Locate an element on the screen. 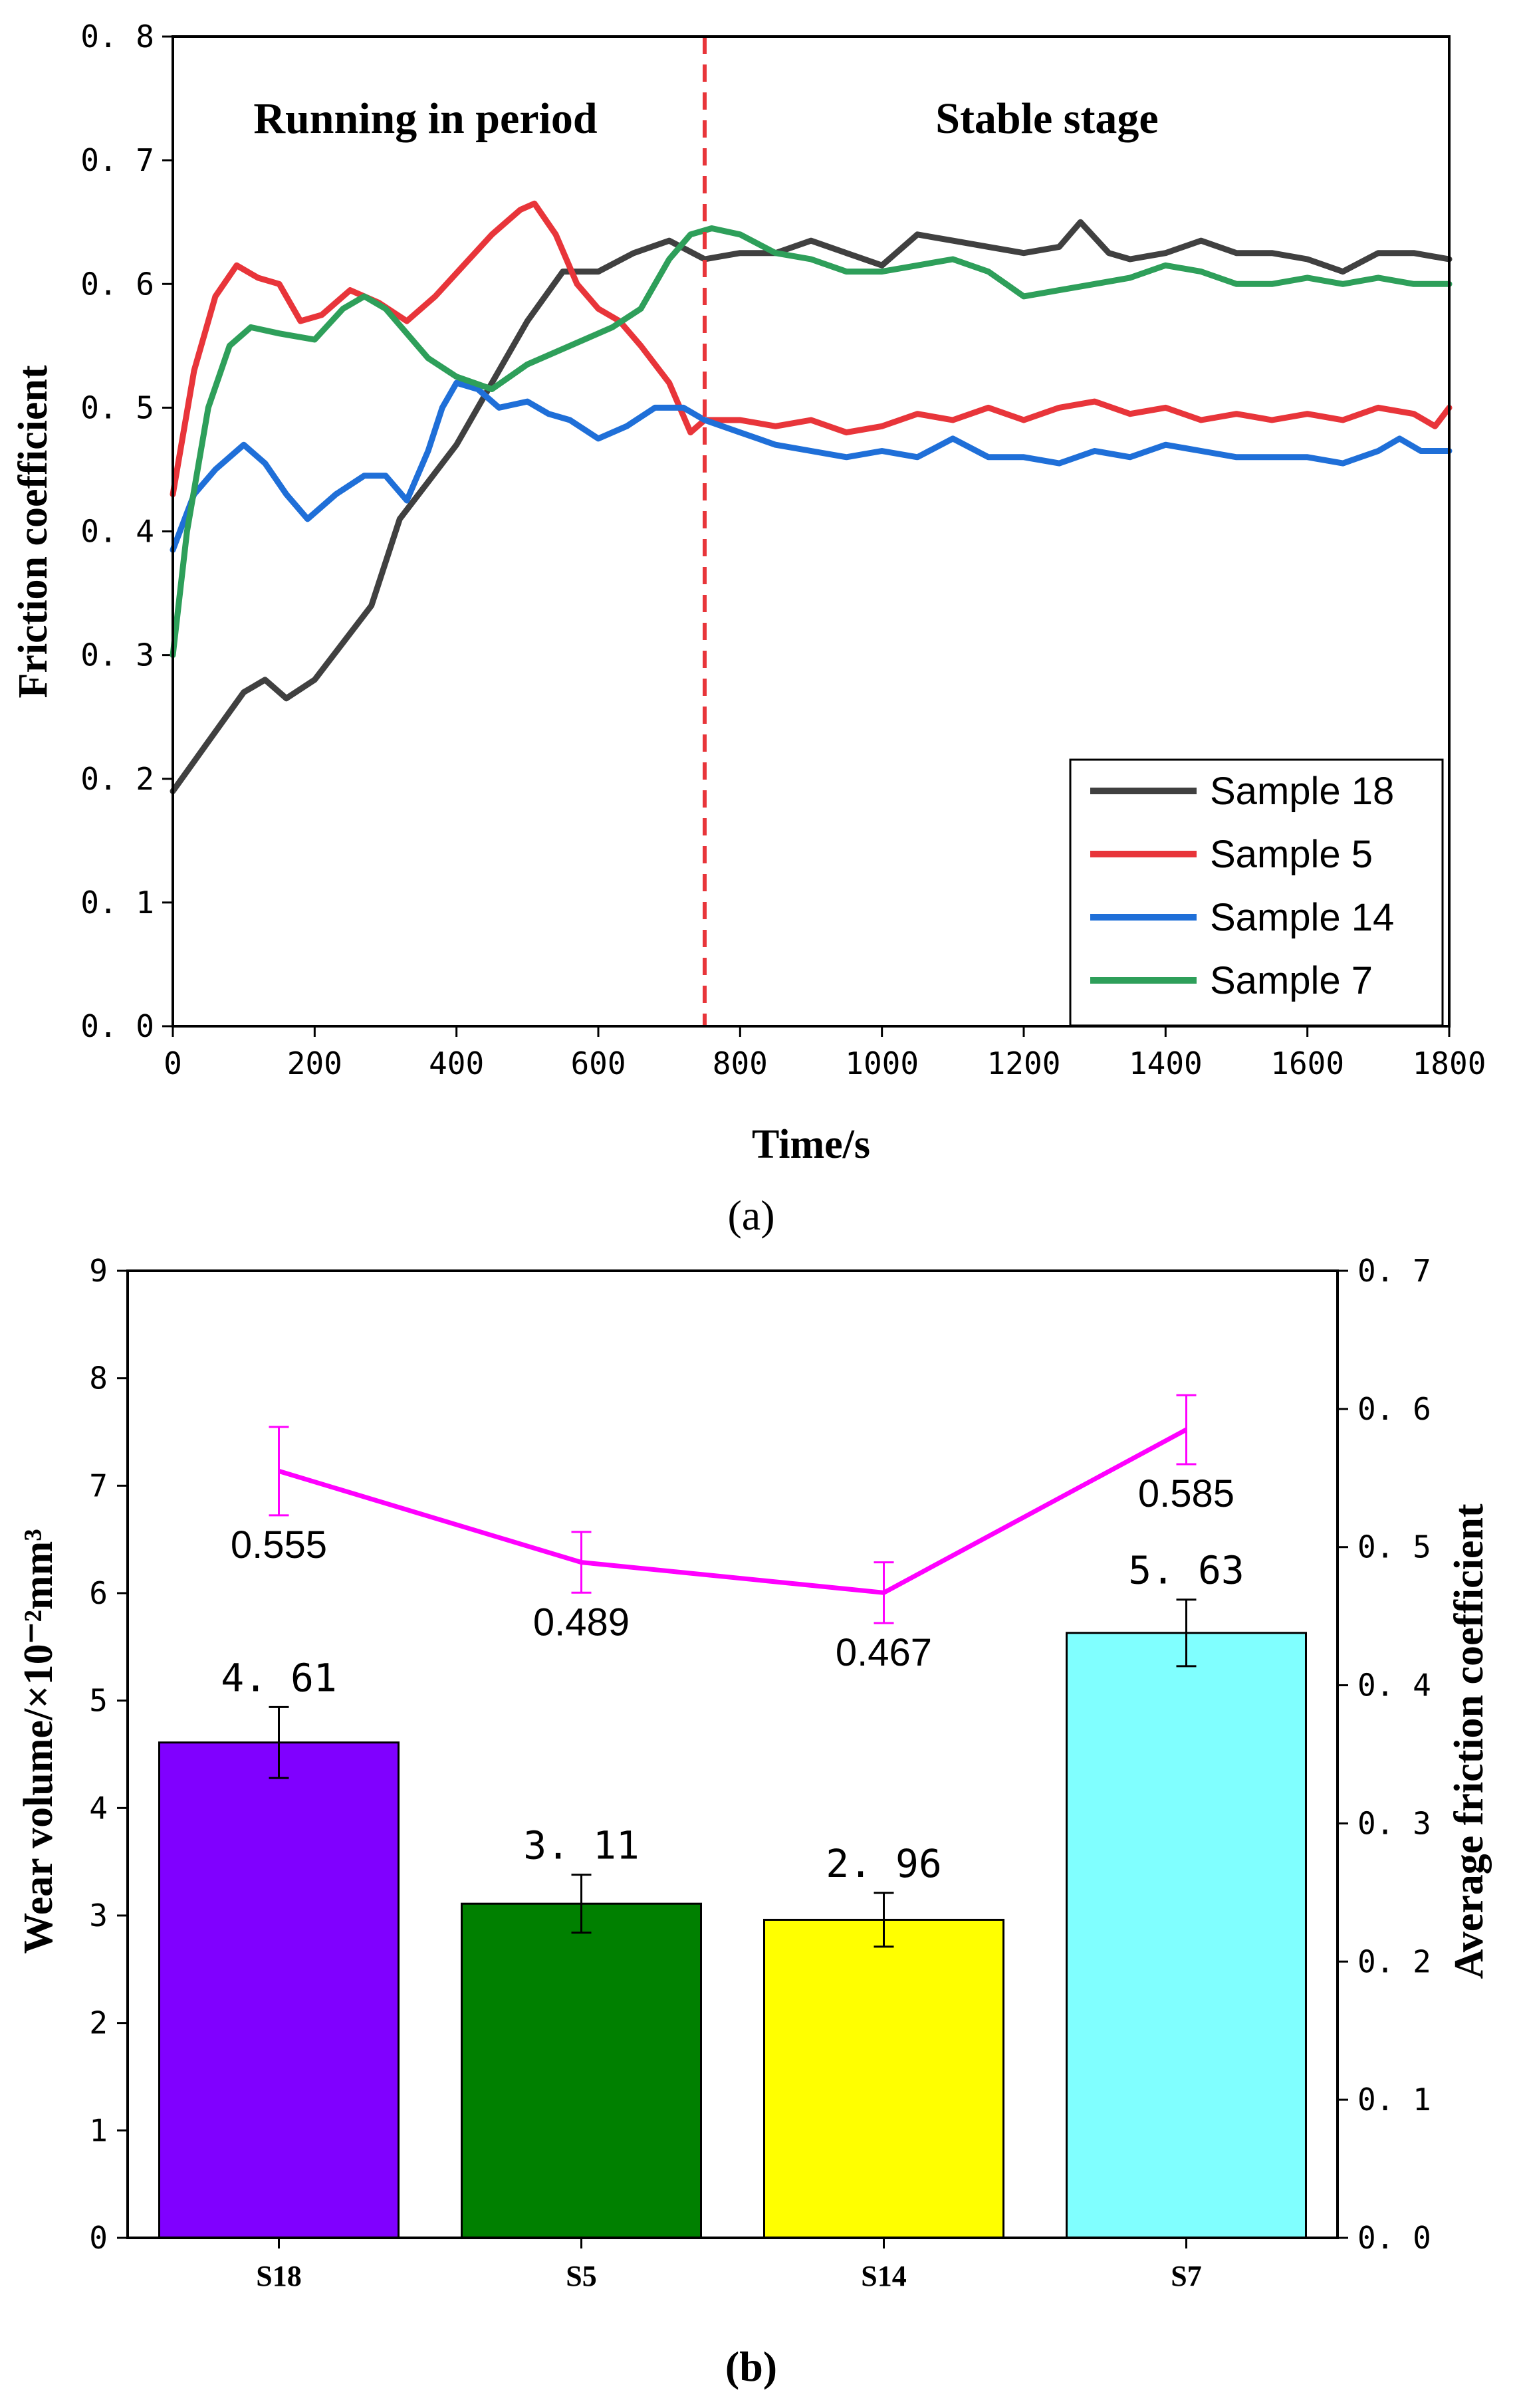 This screenshot has height=2408, width=1521. y-tick-label-right: 0. 3 is located at coordinates (1394, 1823).